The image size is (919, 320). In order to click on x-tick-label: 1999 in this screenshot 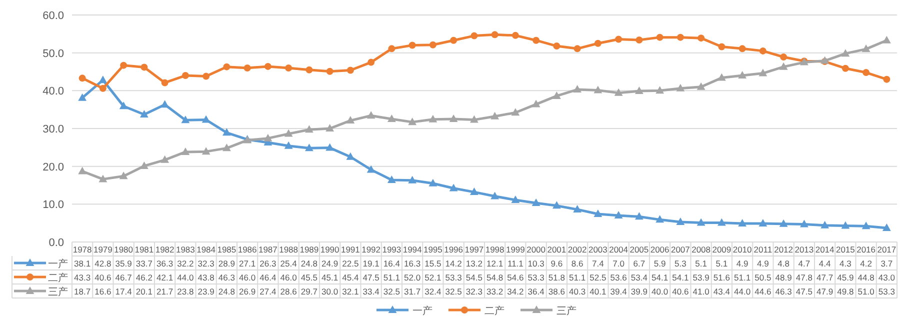, I will do `click(516, 249)`.